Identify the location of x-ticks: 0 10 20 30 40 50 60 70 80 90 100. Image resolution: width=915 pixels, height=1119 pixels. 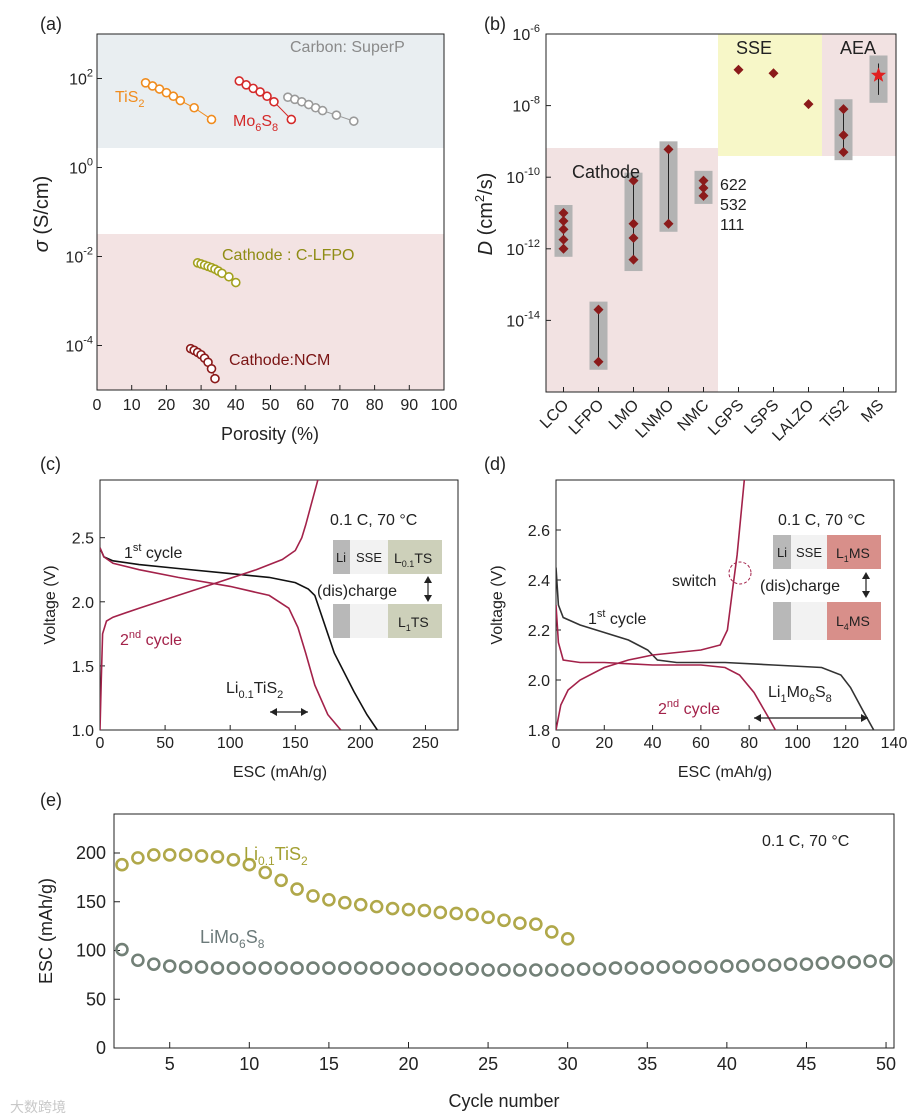
(275, 399).